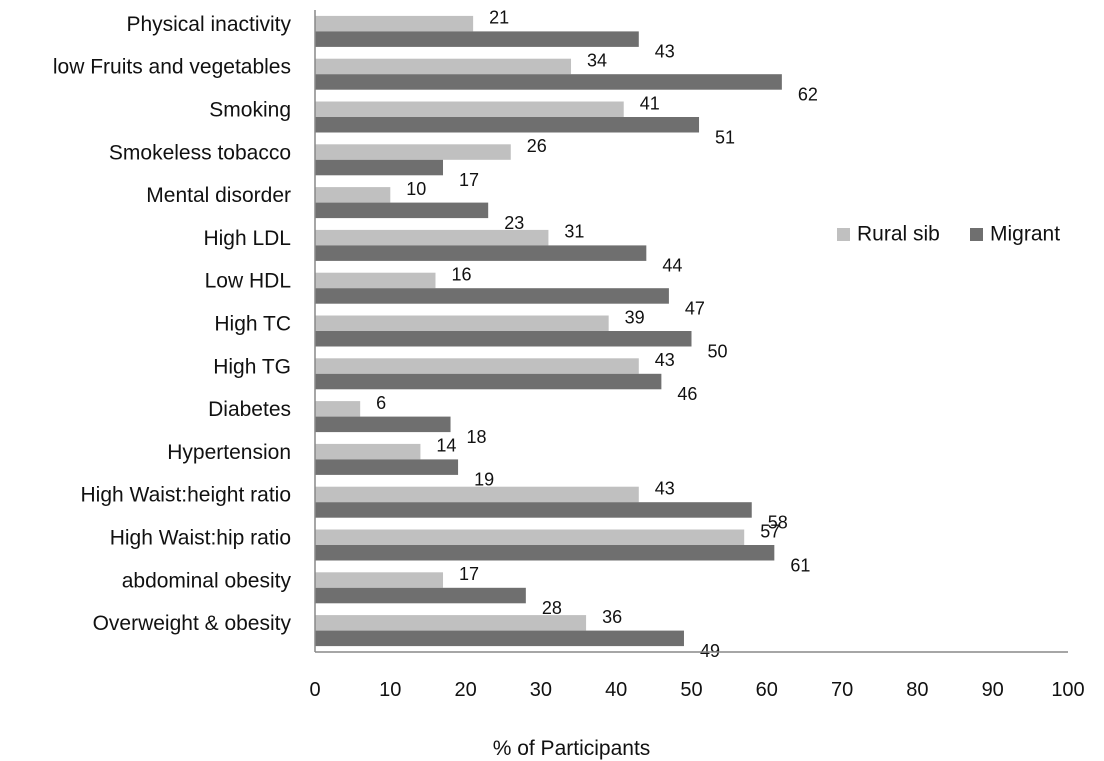 This screenshot has height=761, width=1104. What do you see at coordinates (477, 437) in the screenshot?
I see `data-label: 18` at bounding box center [477, 437].